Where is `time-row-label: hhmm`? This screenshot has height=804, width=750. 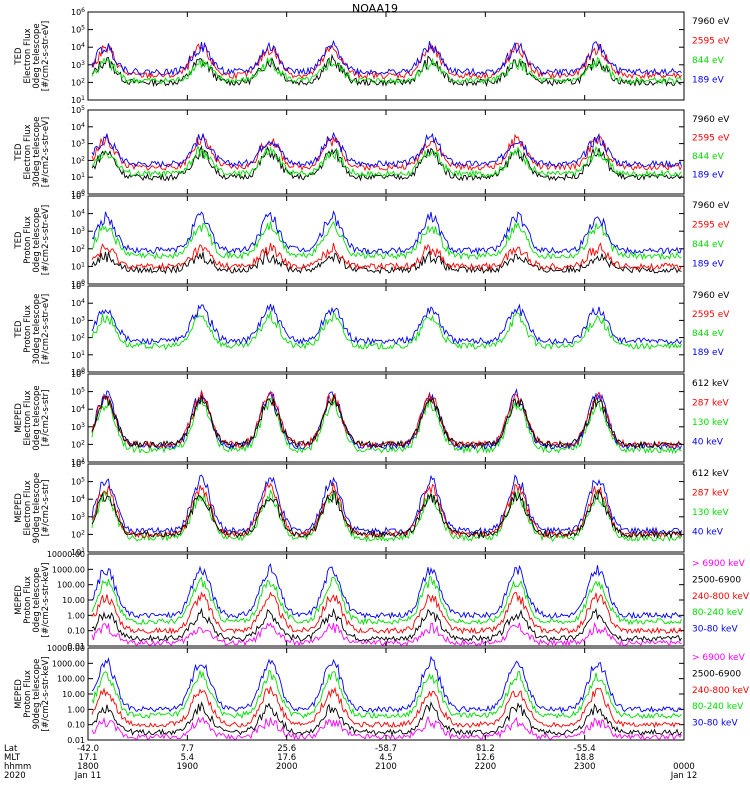
time-row-label: hhmm is located at coordinates (17, 767).